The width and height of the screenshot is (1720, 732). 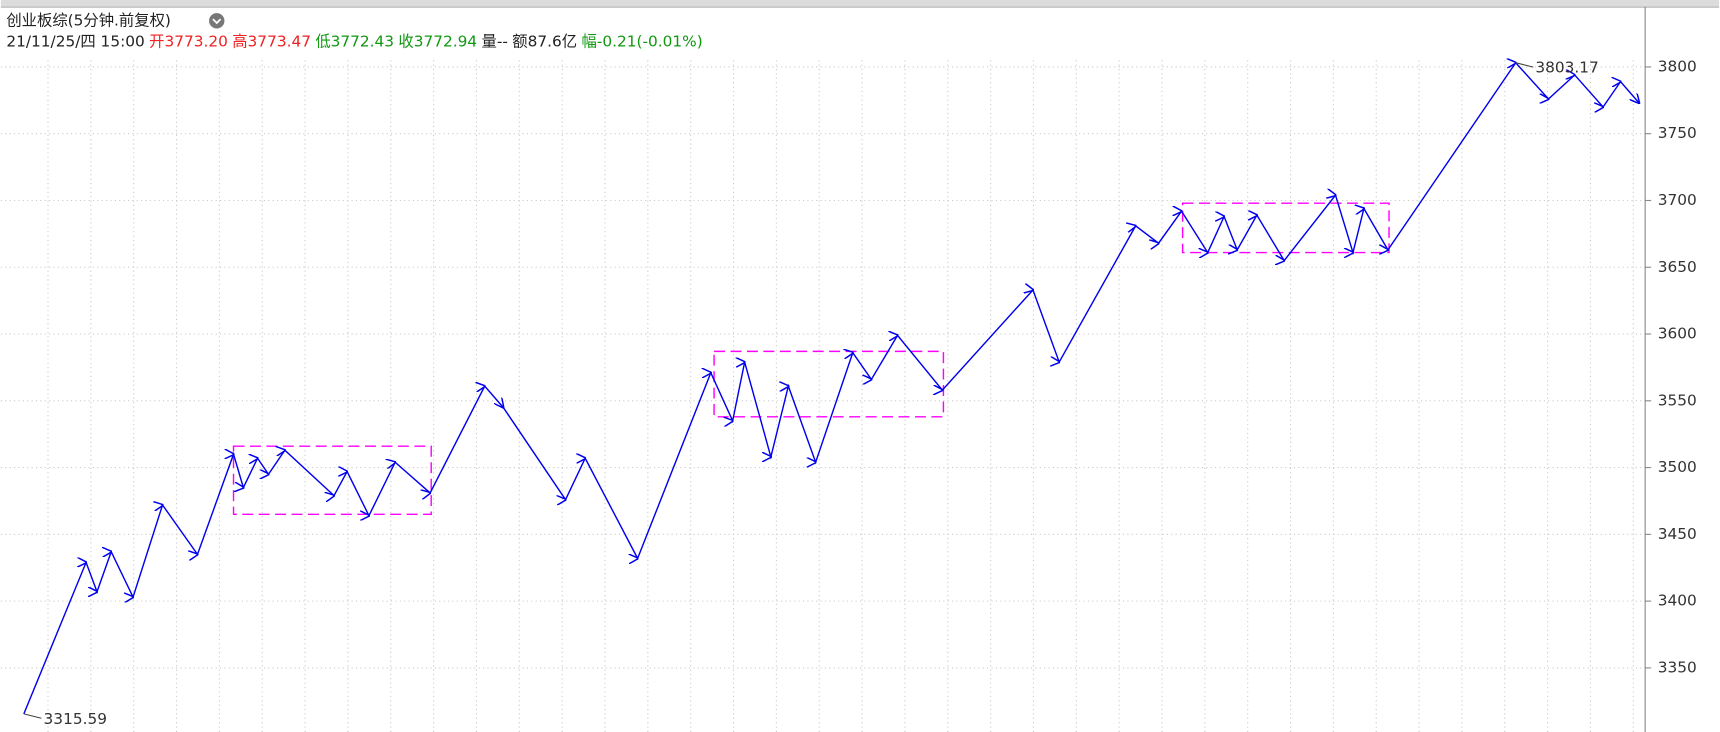 What do you see at coordinates (1677, 467) in the screenshot?
I see `y-tick-label: 3500` at bounding box center [1677, 467].